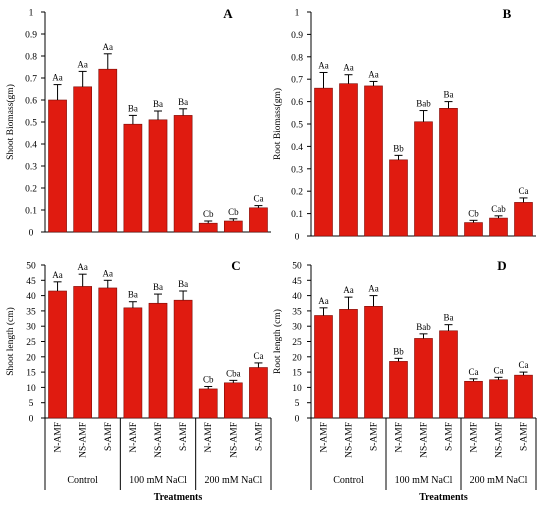  What do you see at coordinates (31, 389) in the screenshot?
I see `y-tick-label: 10` at bounding box center [31, 389].